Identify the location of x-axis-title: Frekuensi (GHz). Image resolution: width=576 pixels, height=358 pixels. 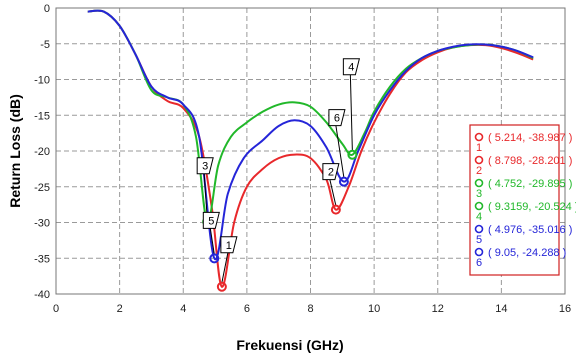
(289, 345).